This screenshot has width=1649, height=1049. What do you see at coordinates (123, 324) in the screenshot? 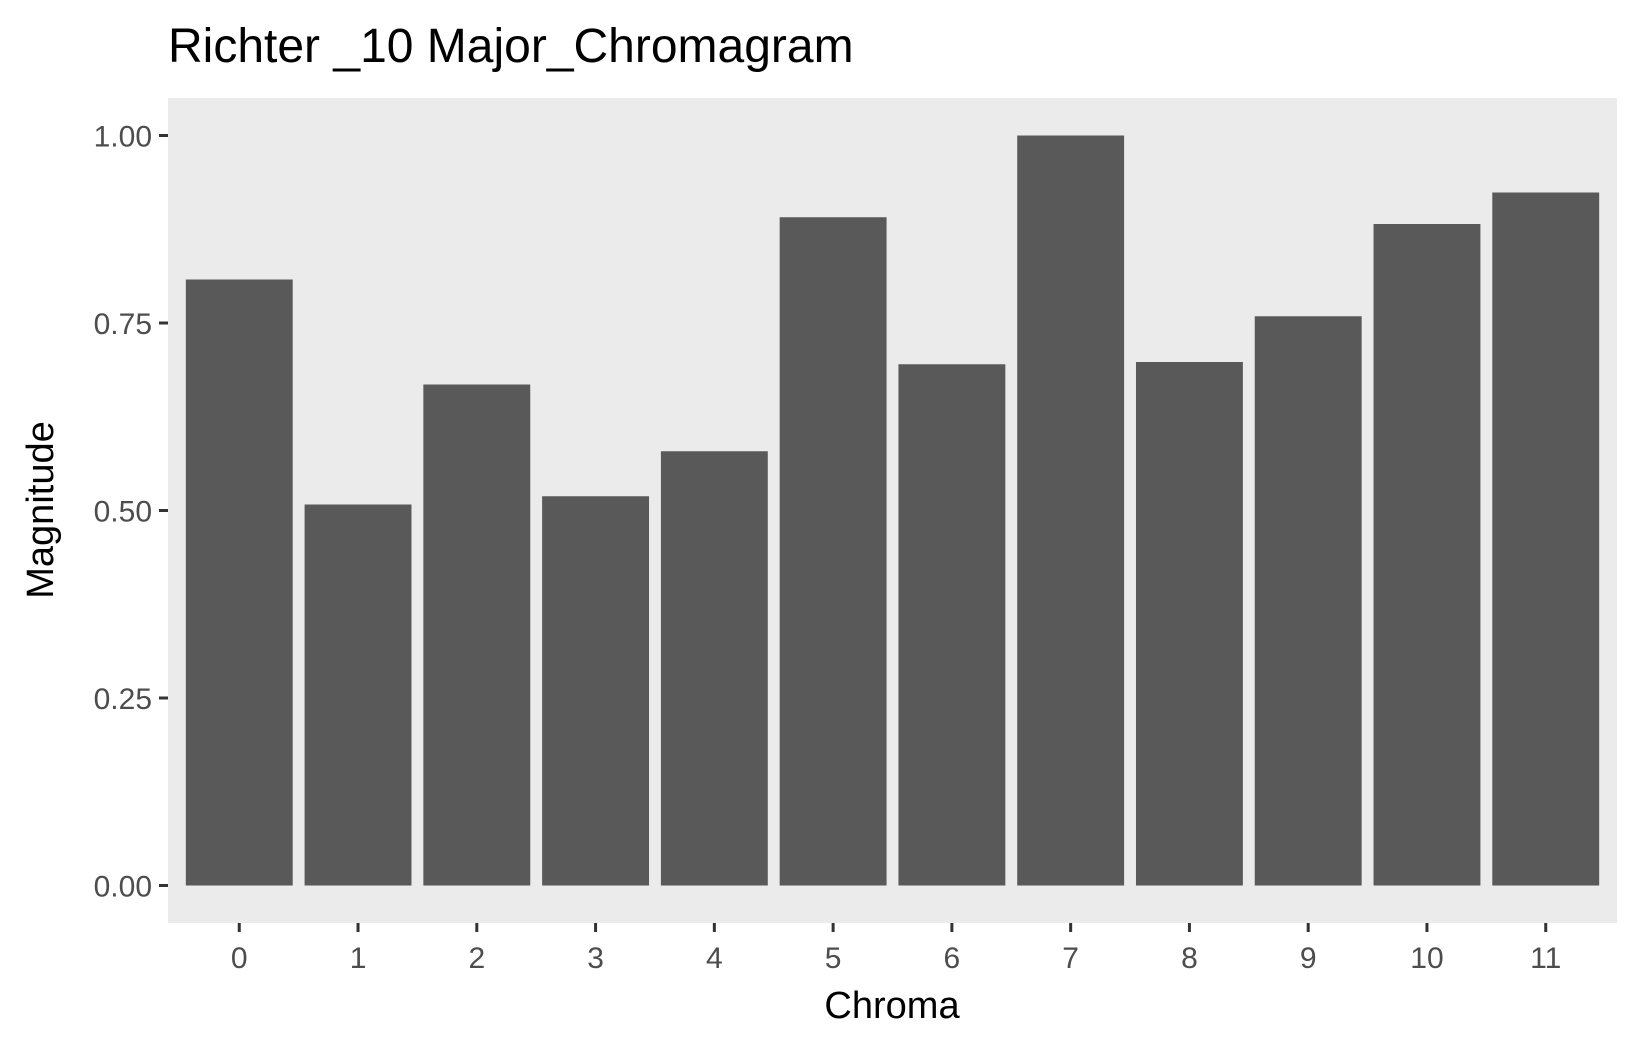
I see `y-tick-label: 0.75` at bounding box center [123, 324].